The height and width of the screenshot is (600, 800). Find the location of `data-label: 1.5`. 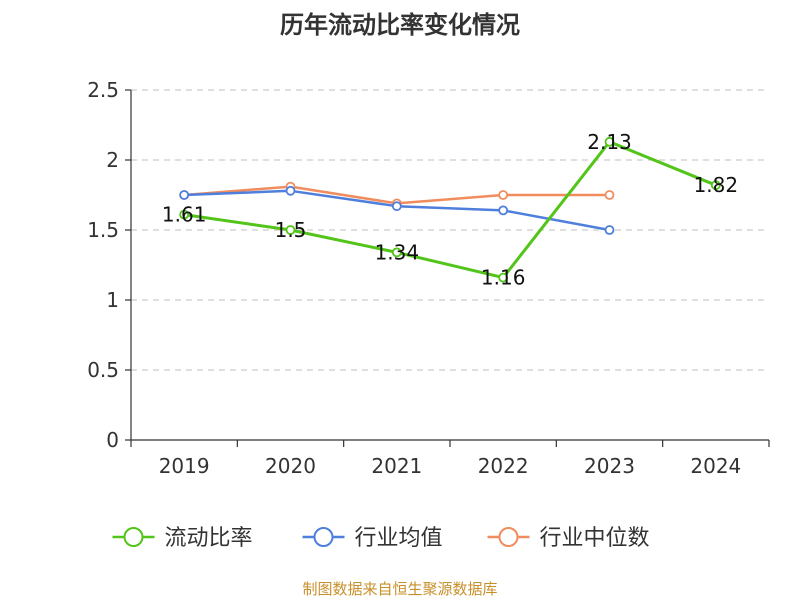

data-label: 1.5 is located at coordinates (291, 230).